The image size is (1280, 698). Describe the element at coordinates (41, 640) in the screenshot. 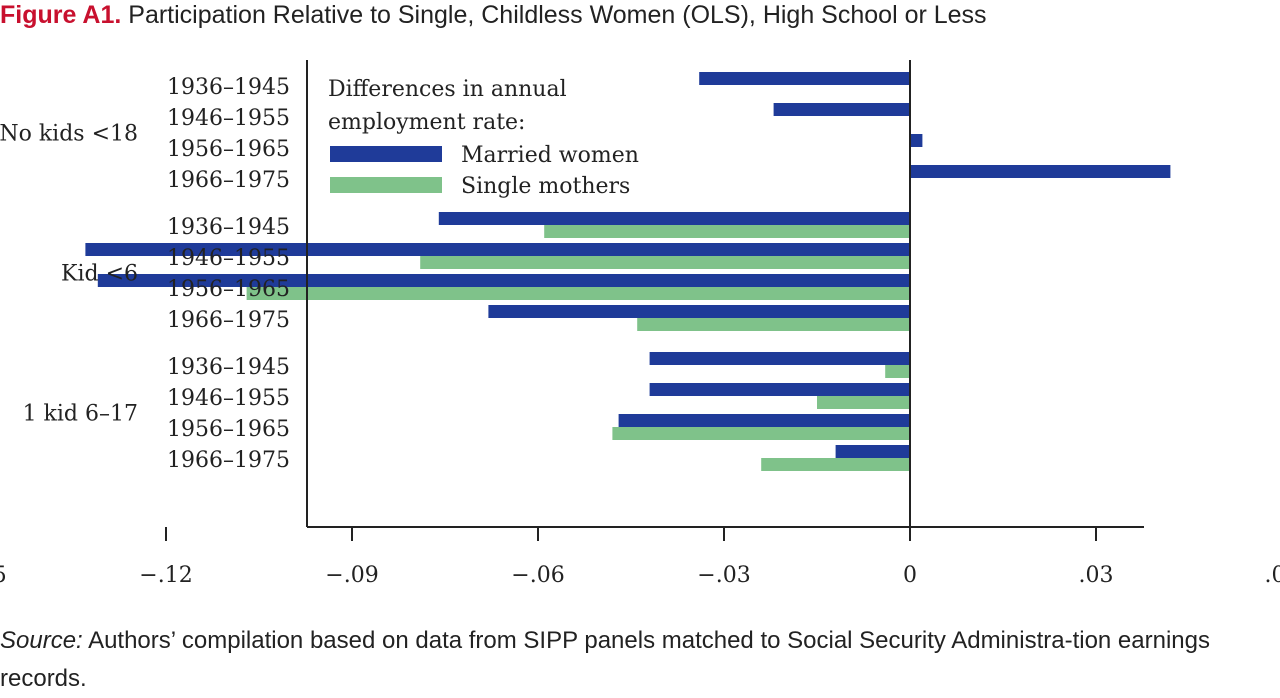

I see `source-label: Source:` at that location.